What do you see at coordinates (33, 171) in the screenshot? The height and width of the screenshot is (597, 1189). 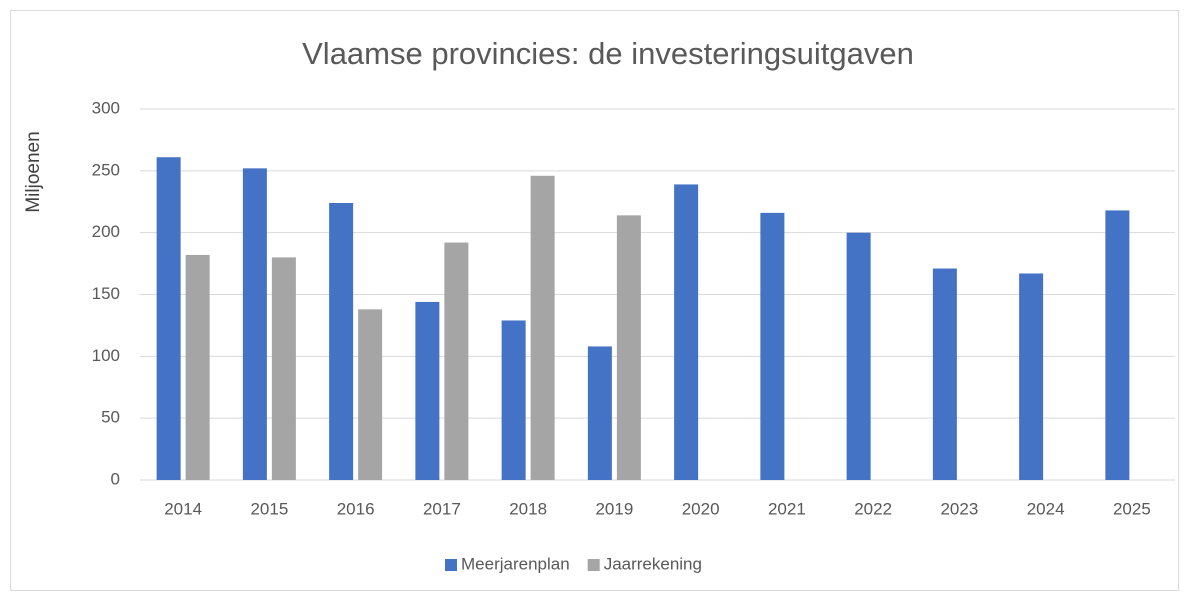 I see `y-axis-label: Miljoenen` at bounding box center [33, 171].